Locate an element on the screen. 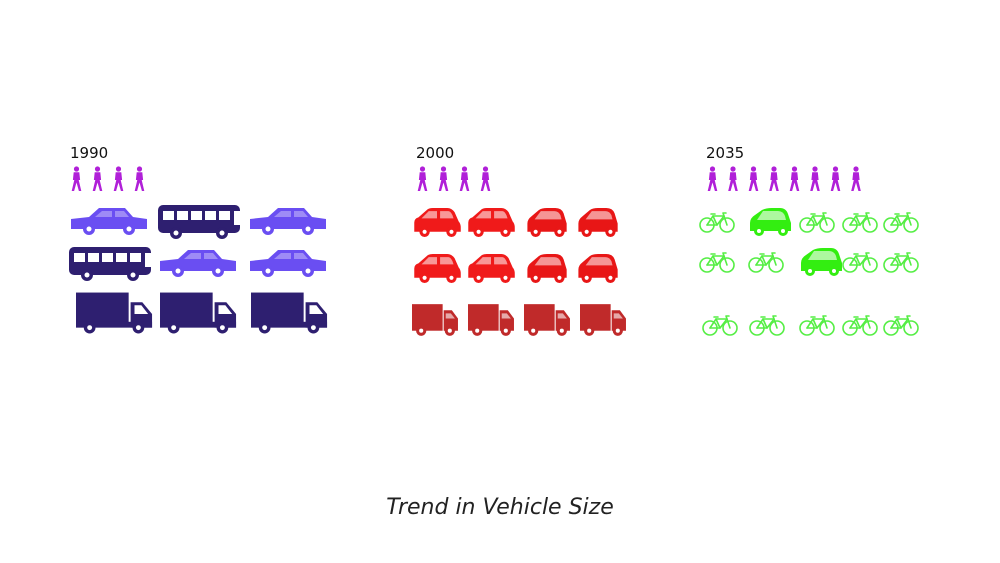  year-label: 2035 is located at coordinates (725, 153).